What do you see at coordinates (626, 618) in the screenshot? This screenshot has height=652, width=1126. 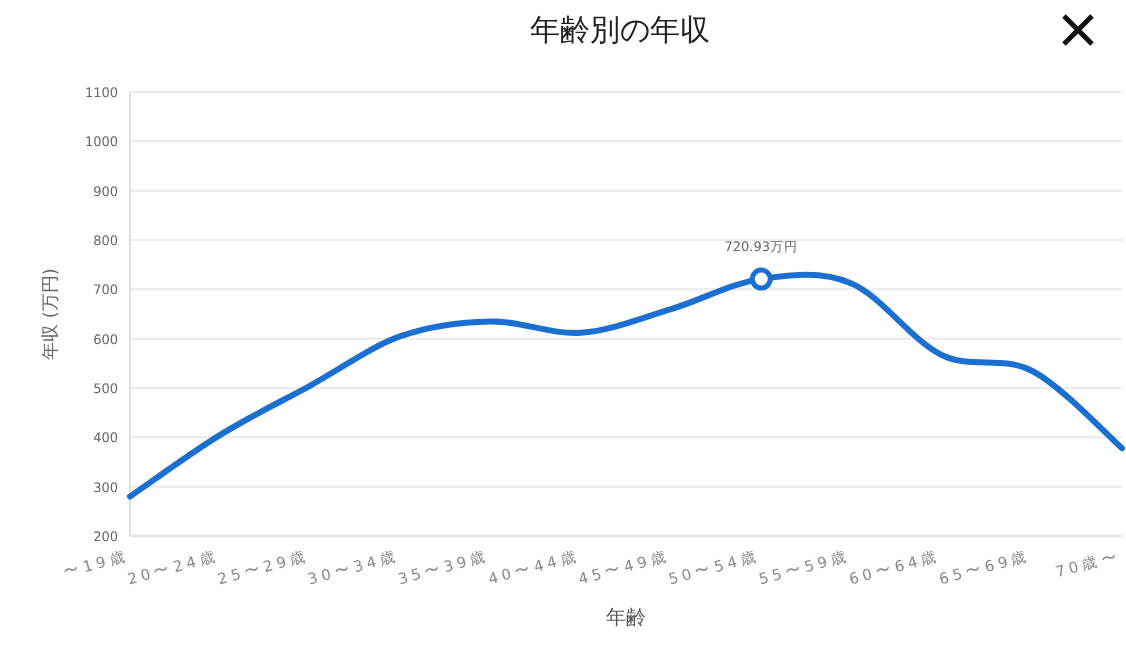 I see `x-axis-title: 年齢` at bounding box center [626, 618].